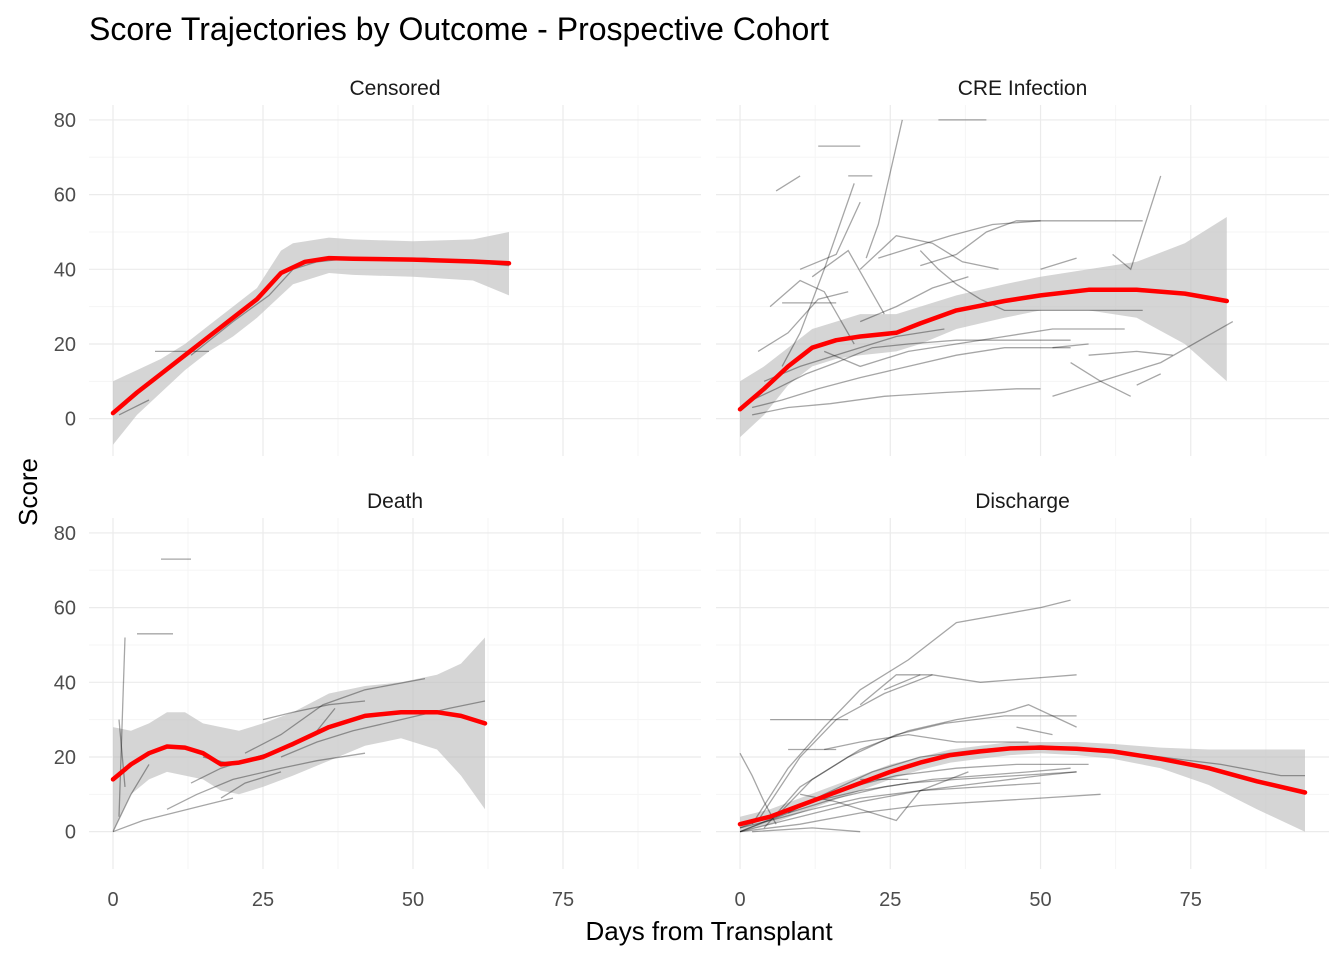 The height and width of the screenshot is (960, 1344). Describe the element at coordinates (395, 501) in the screenshot. I see `facet-strip-label: Death` at that location.